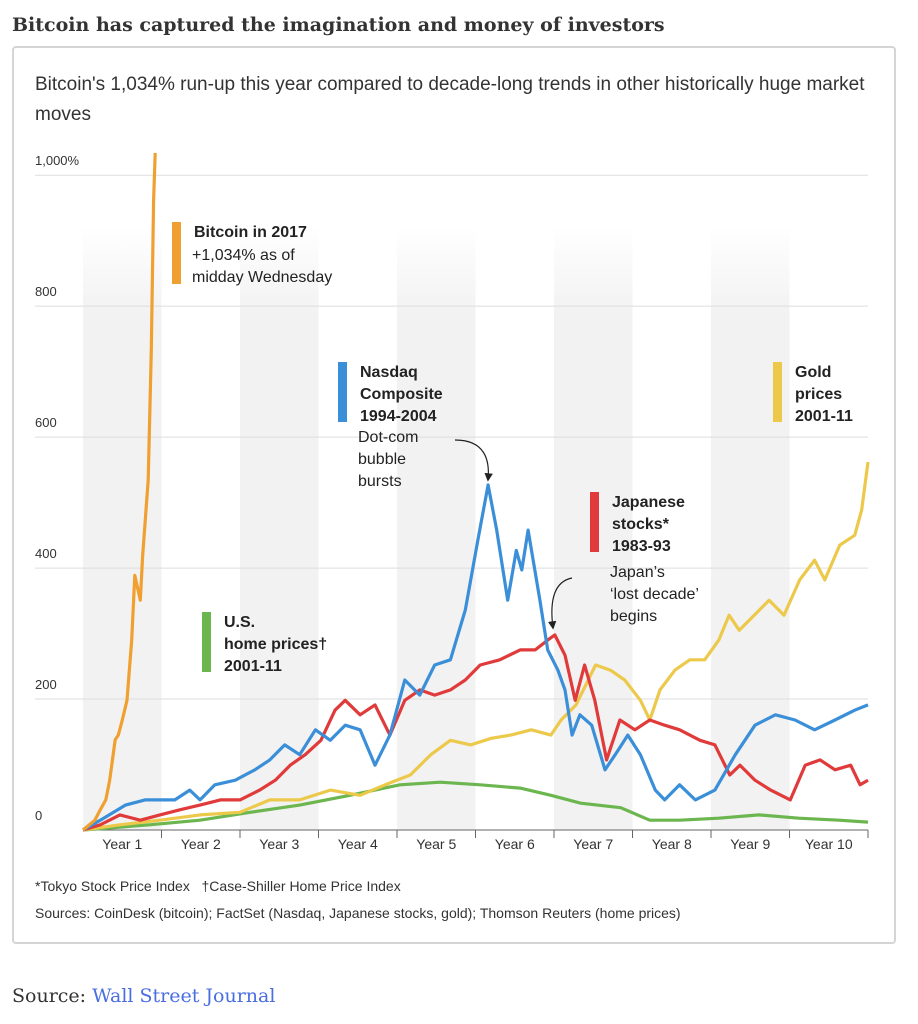  Describe the element at coordinates (436, 844) in the screenshot. I see `x-tick-label: Year 5` at that location.